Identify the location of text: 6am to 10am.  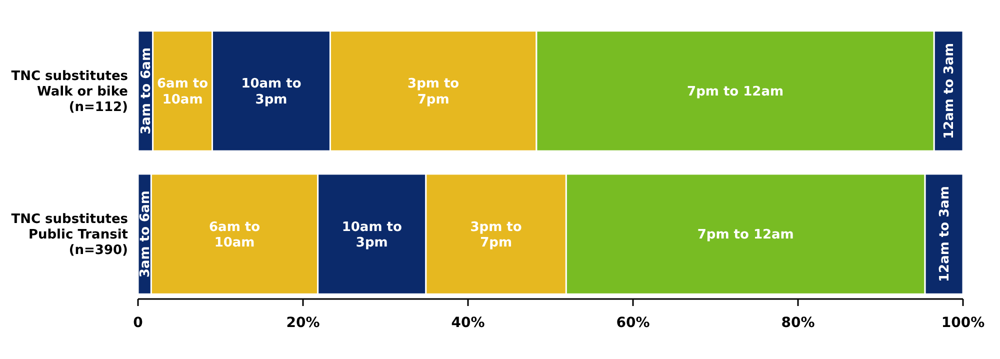
(234, 235).